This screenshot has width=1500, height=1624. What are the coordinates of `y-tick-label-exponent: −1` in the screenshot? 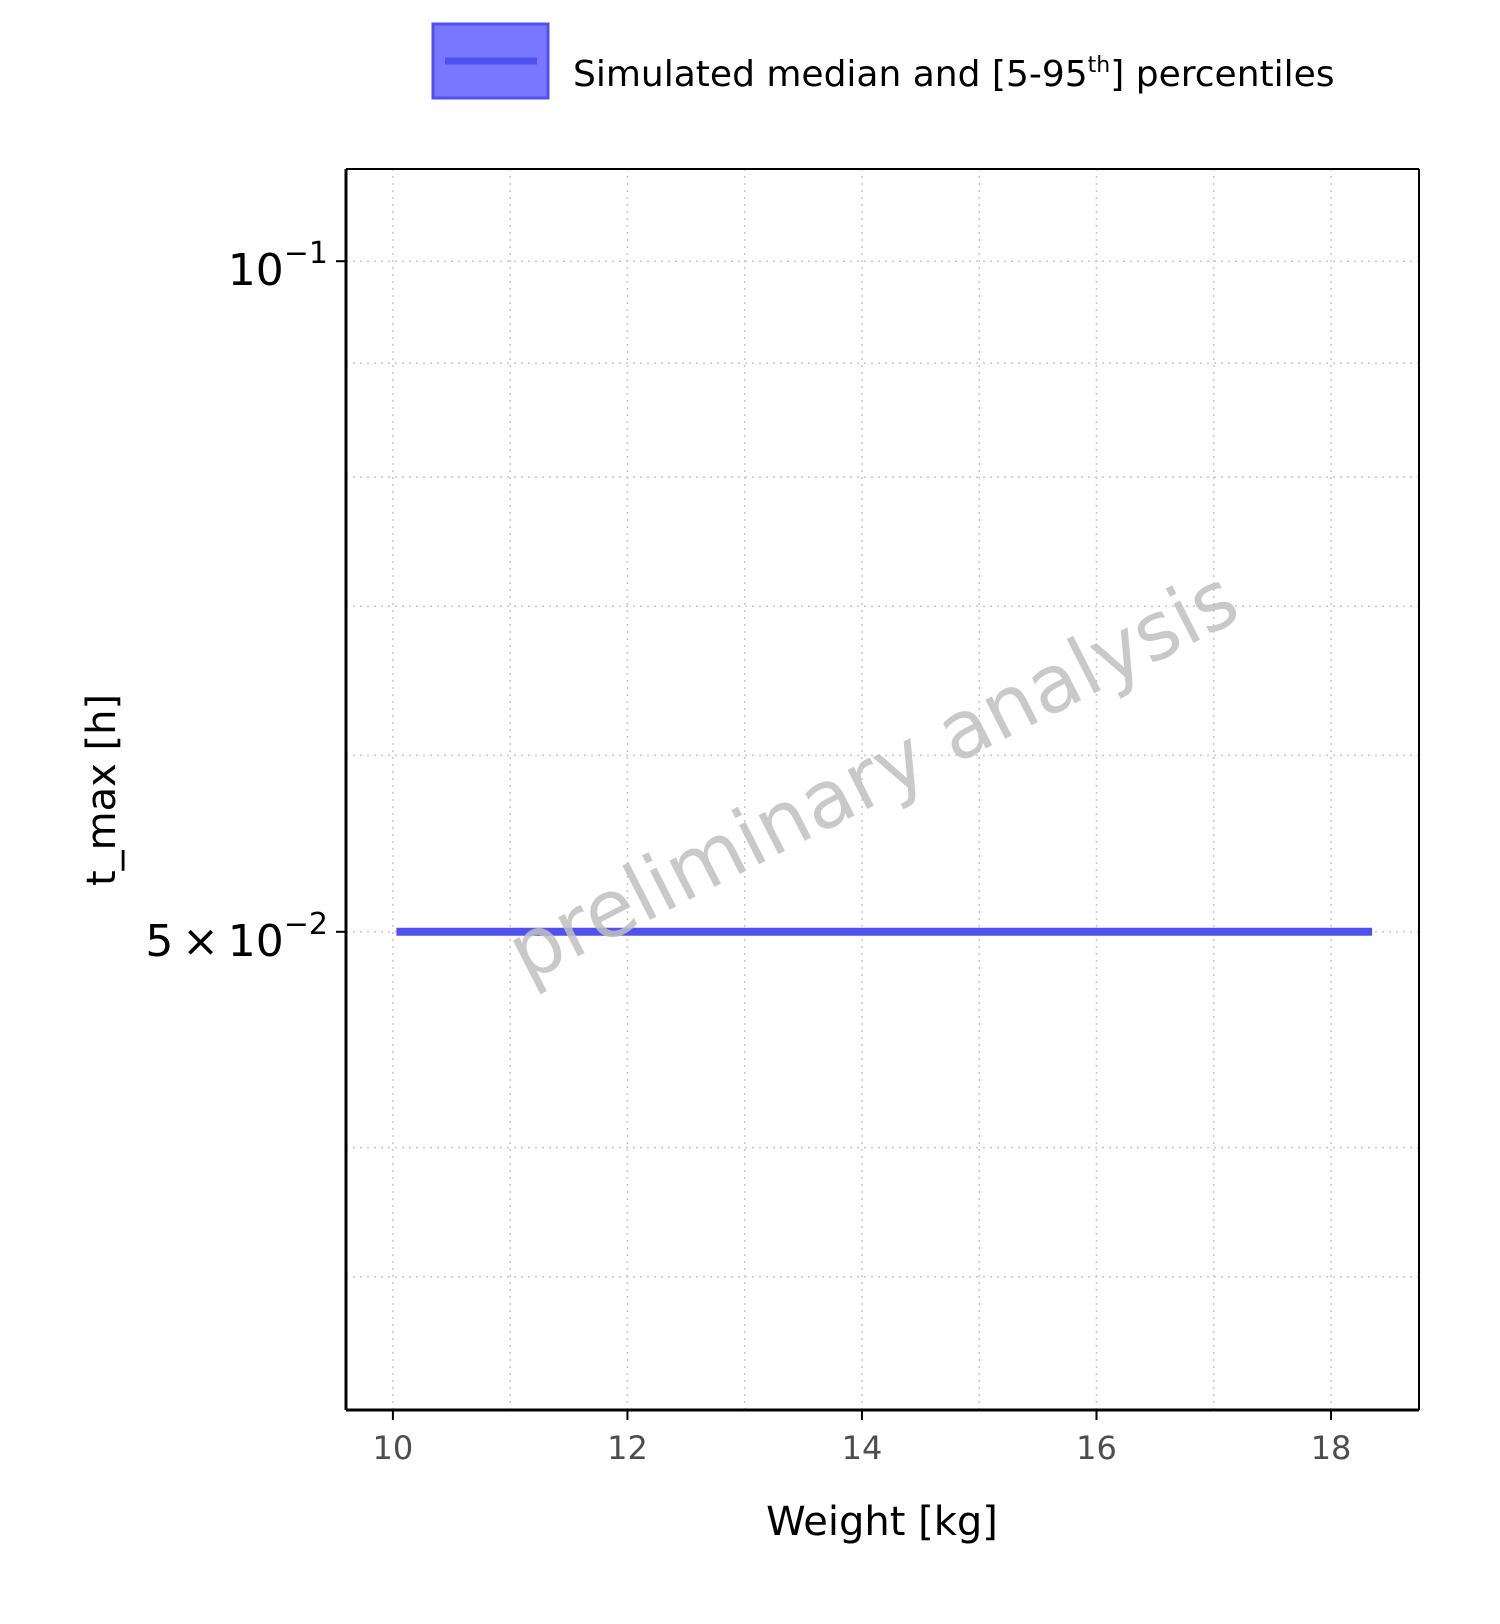 It's located at (306, 253).